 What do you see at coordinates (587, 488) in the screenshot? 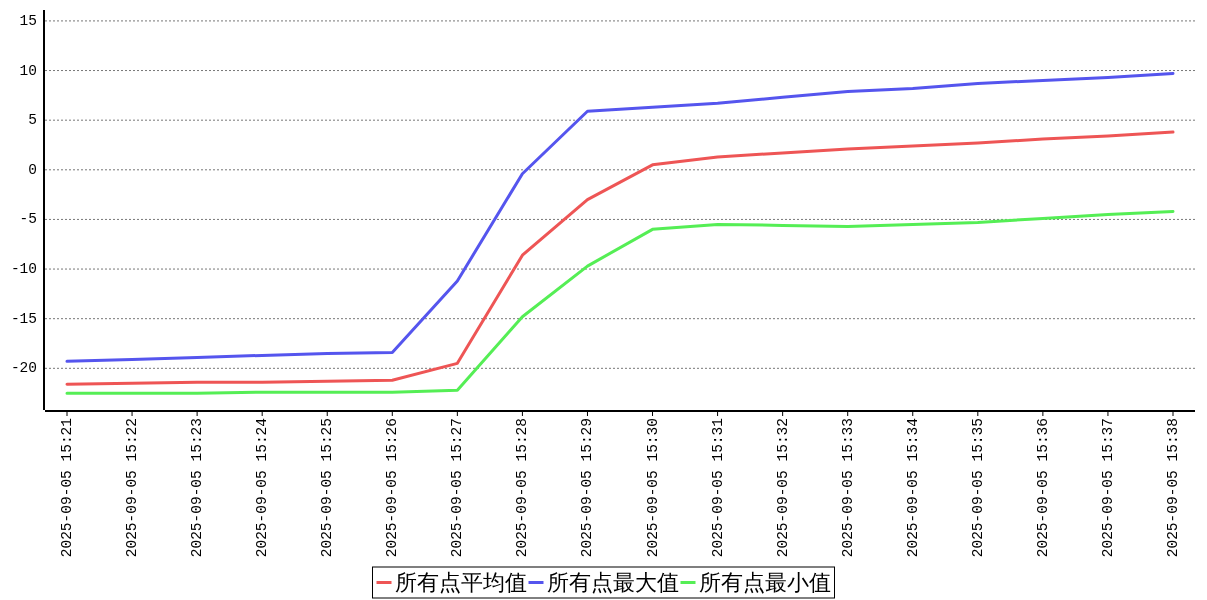
I see `x-tick-label: 2025-09-05 15:29` at bounding box center [587, 488].